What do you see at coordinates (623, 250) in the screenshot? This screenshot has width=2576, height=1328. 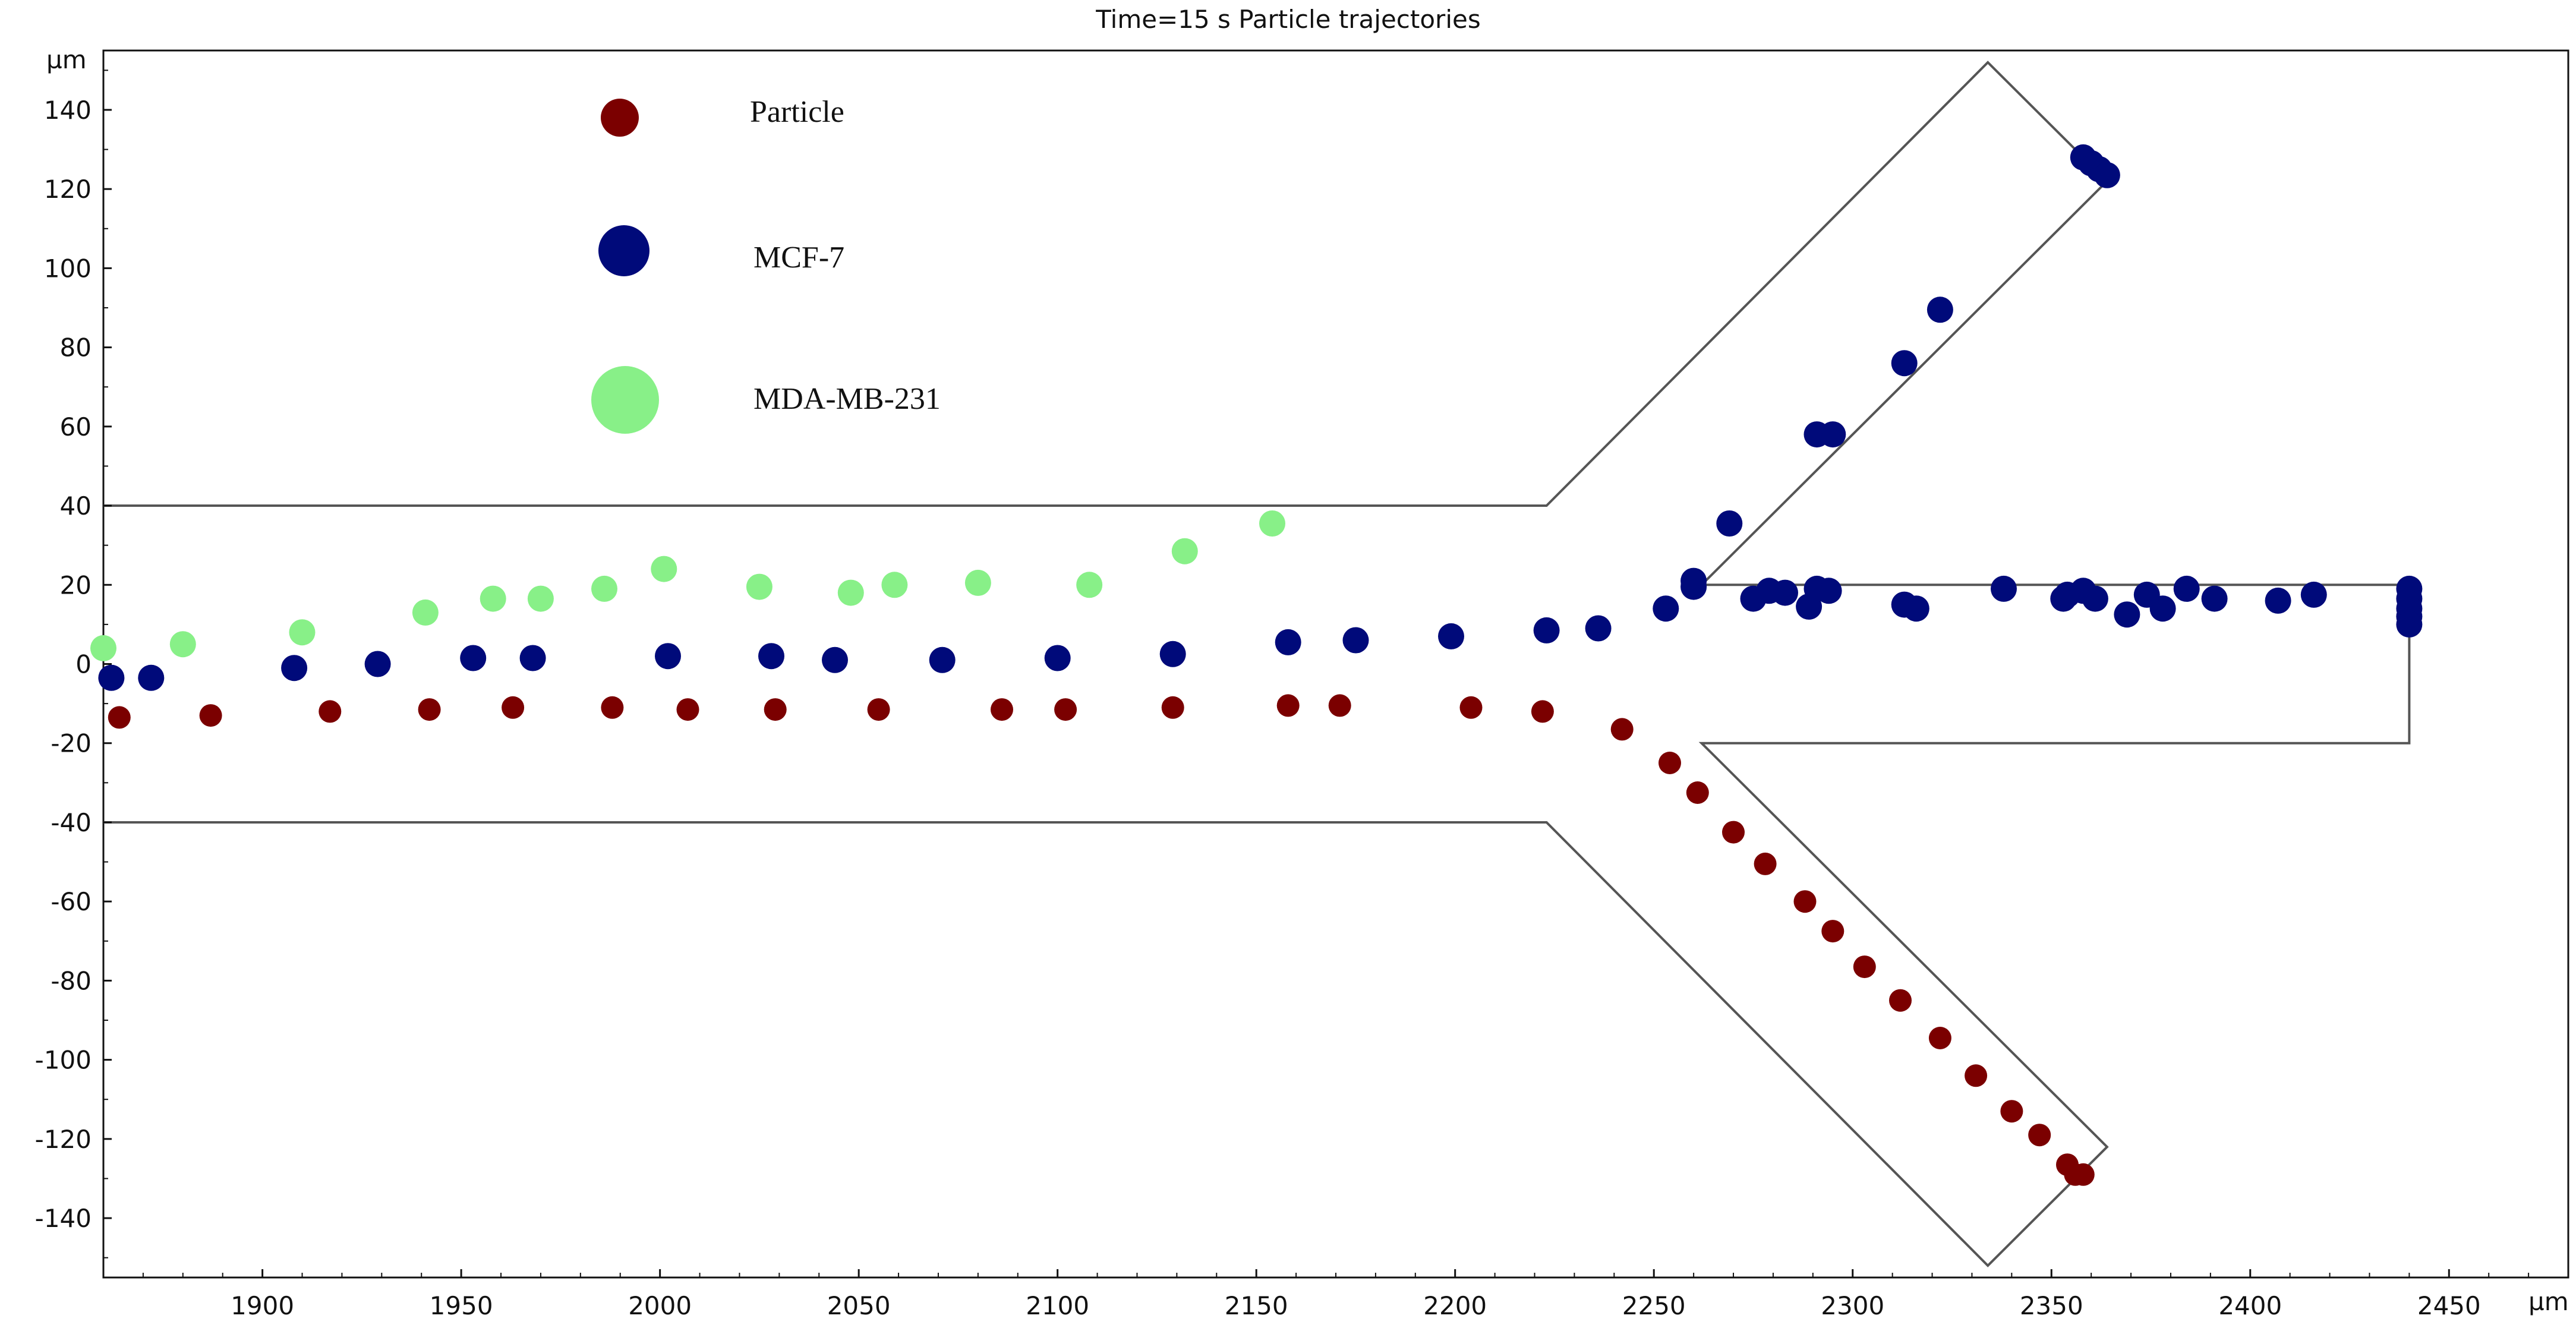 I see `legend-marker-mcf7` at bounding box center [623, 250].